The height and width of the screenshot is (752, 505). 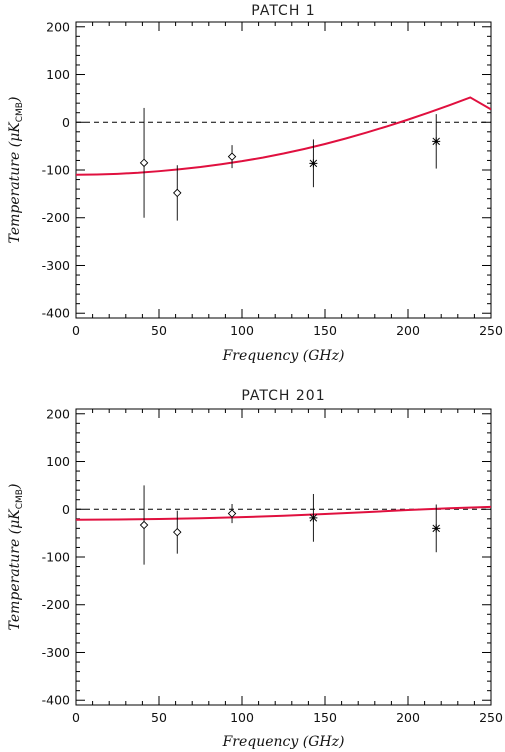 I want to click on chart-title: PATCH 1, so click(x=283, y=11).